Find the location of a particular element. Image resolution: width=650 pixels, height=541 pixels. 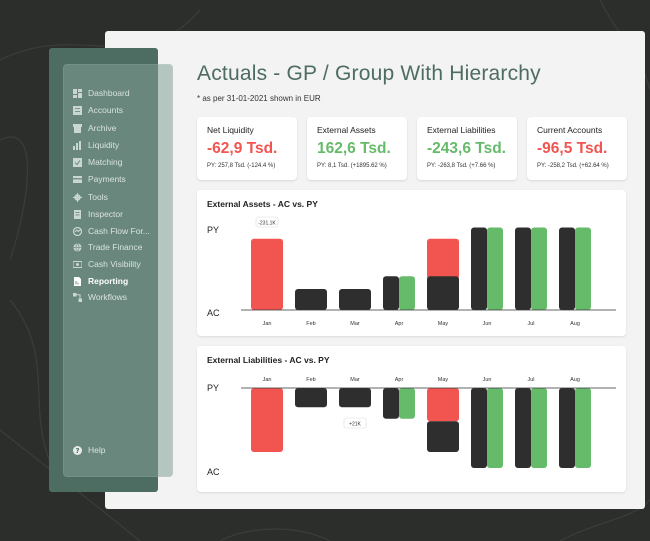

kpi-value: 162,6 Tsd. is located at coordinates (354, 148).